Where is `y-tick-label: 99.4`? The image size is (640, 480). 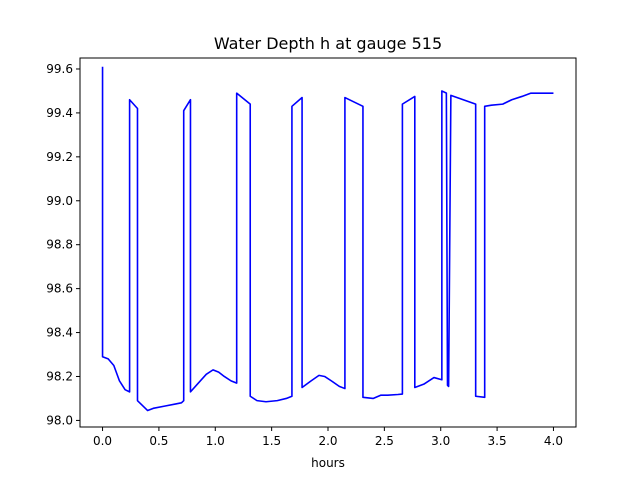
y-tick-label: 99.4 is located at coordinates (59, 113).